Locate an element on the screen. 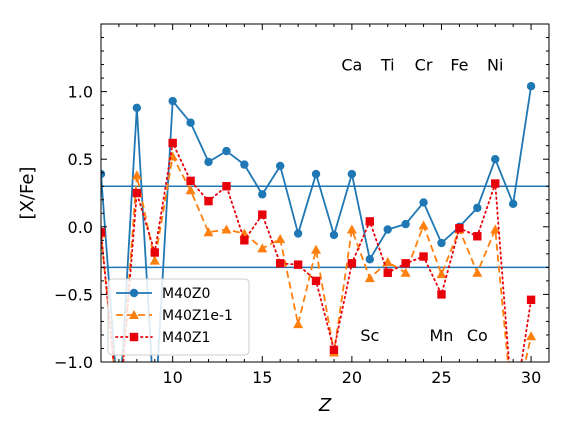 The width and height of the screenshot is (576, 432). legend-box is located at coordinates (178, 317).